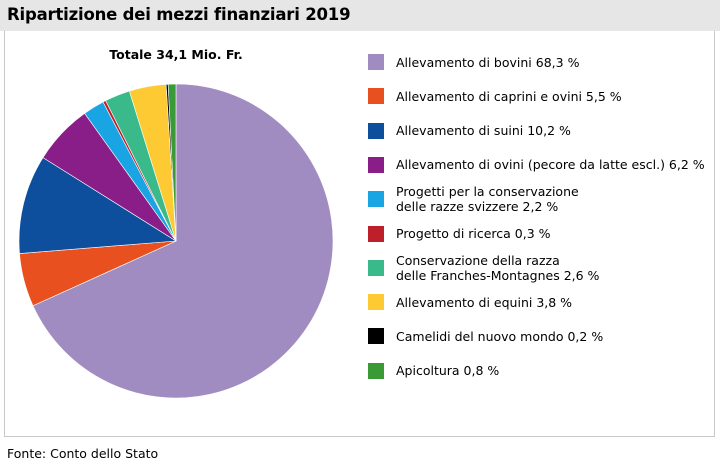 Image resolution: width=720 pixels, height=470 pixels. What do you see at coordinates (176, 54) in the screenshot?
I see `pie-total-label: Totale 34,1 Mio. Fr.` at bounding box center [176, 54].